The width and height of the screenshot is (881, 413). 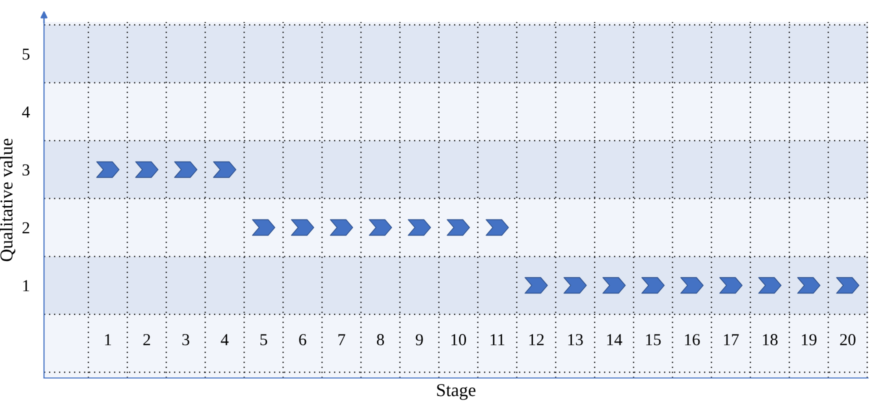 I want to click on x-tick-label: 20, so click(x=848, y=340).